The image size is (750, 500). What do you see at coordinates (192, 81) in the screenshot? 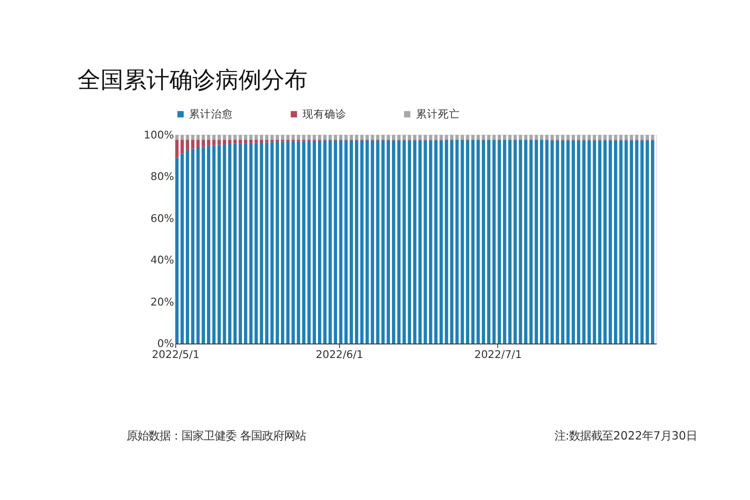
I see `chart-title: 全国累计确诊病例分布` at bounding box center [192, 81].